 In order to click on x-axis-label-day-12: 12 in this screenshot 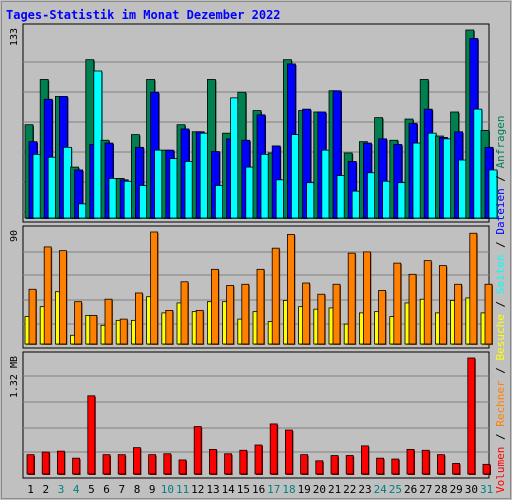, I will do `click(197, 489)`.